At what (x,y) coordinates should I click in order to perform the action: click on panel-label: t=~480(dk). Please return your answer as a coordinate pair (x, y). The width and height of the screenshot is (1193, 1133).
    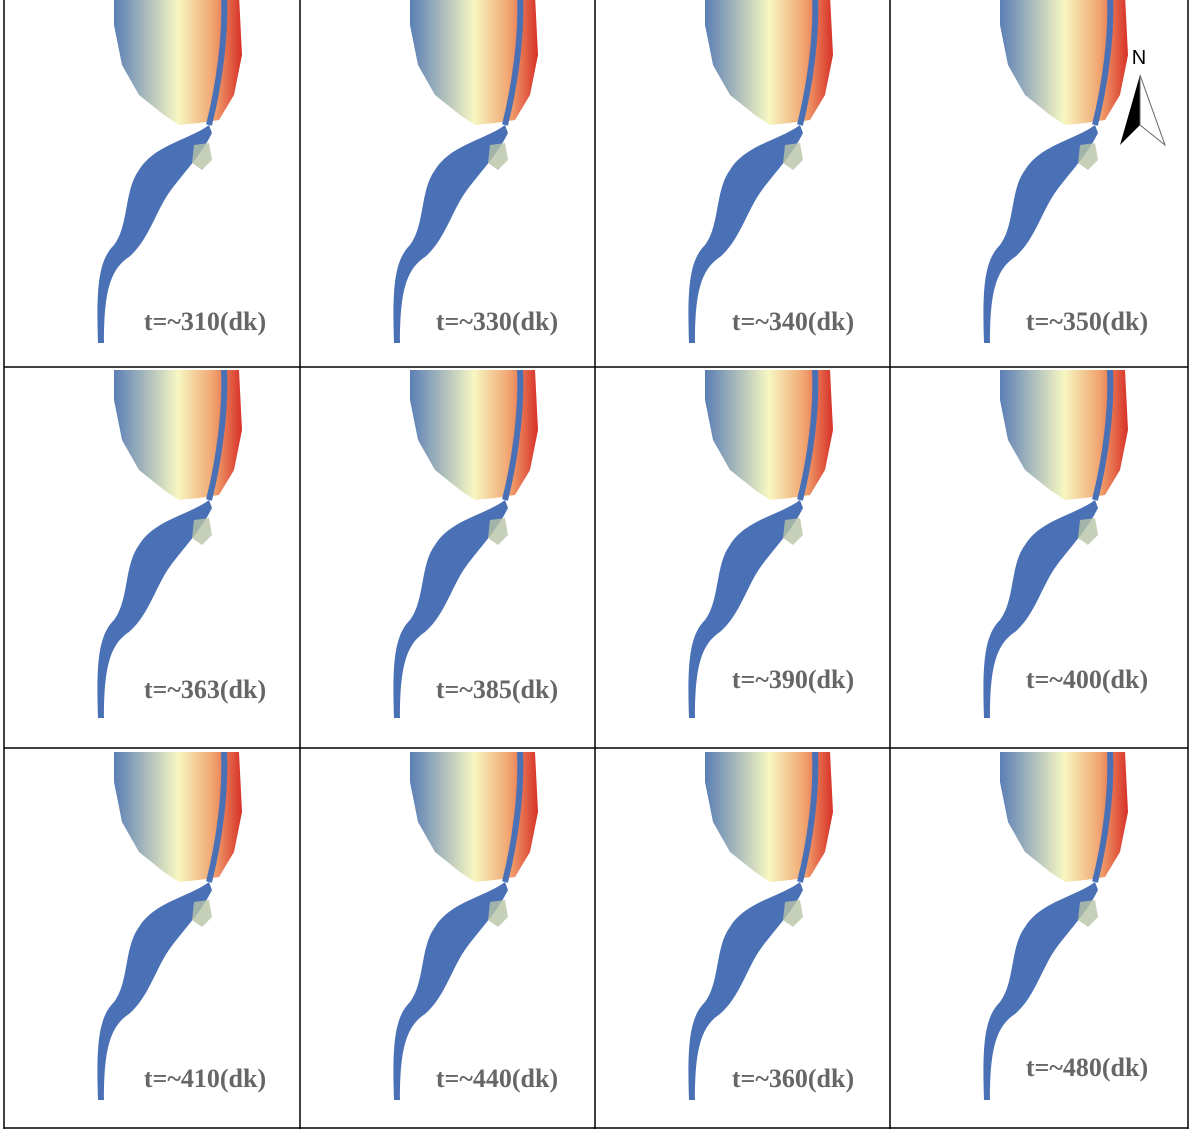
    Looking at the image, I should click on (1087, 1067).